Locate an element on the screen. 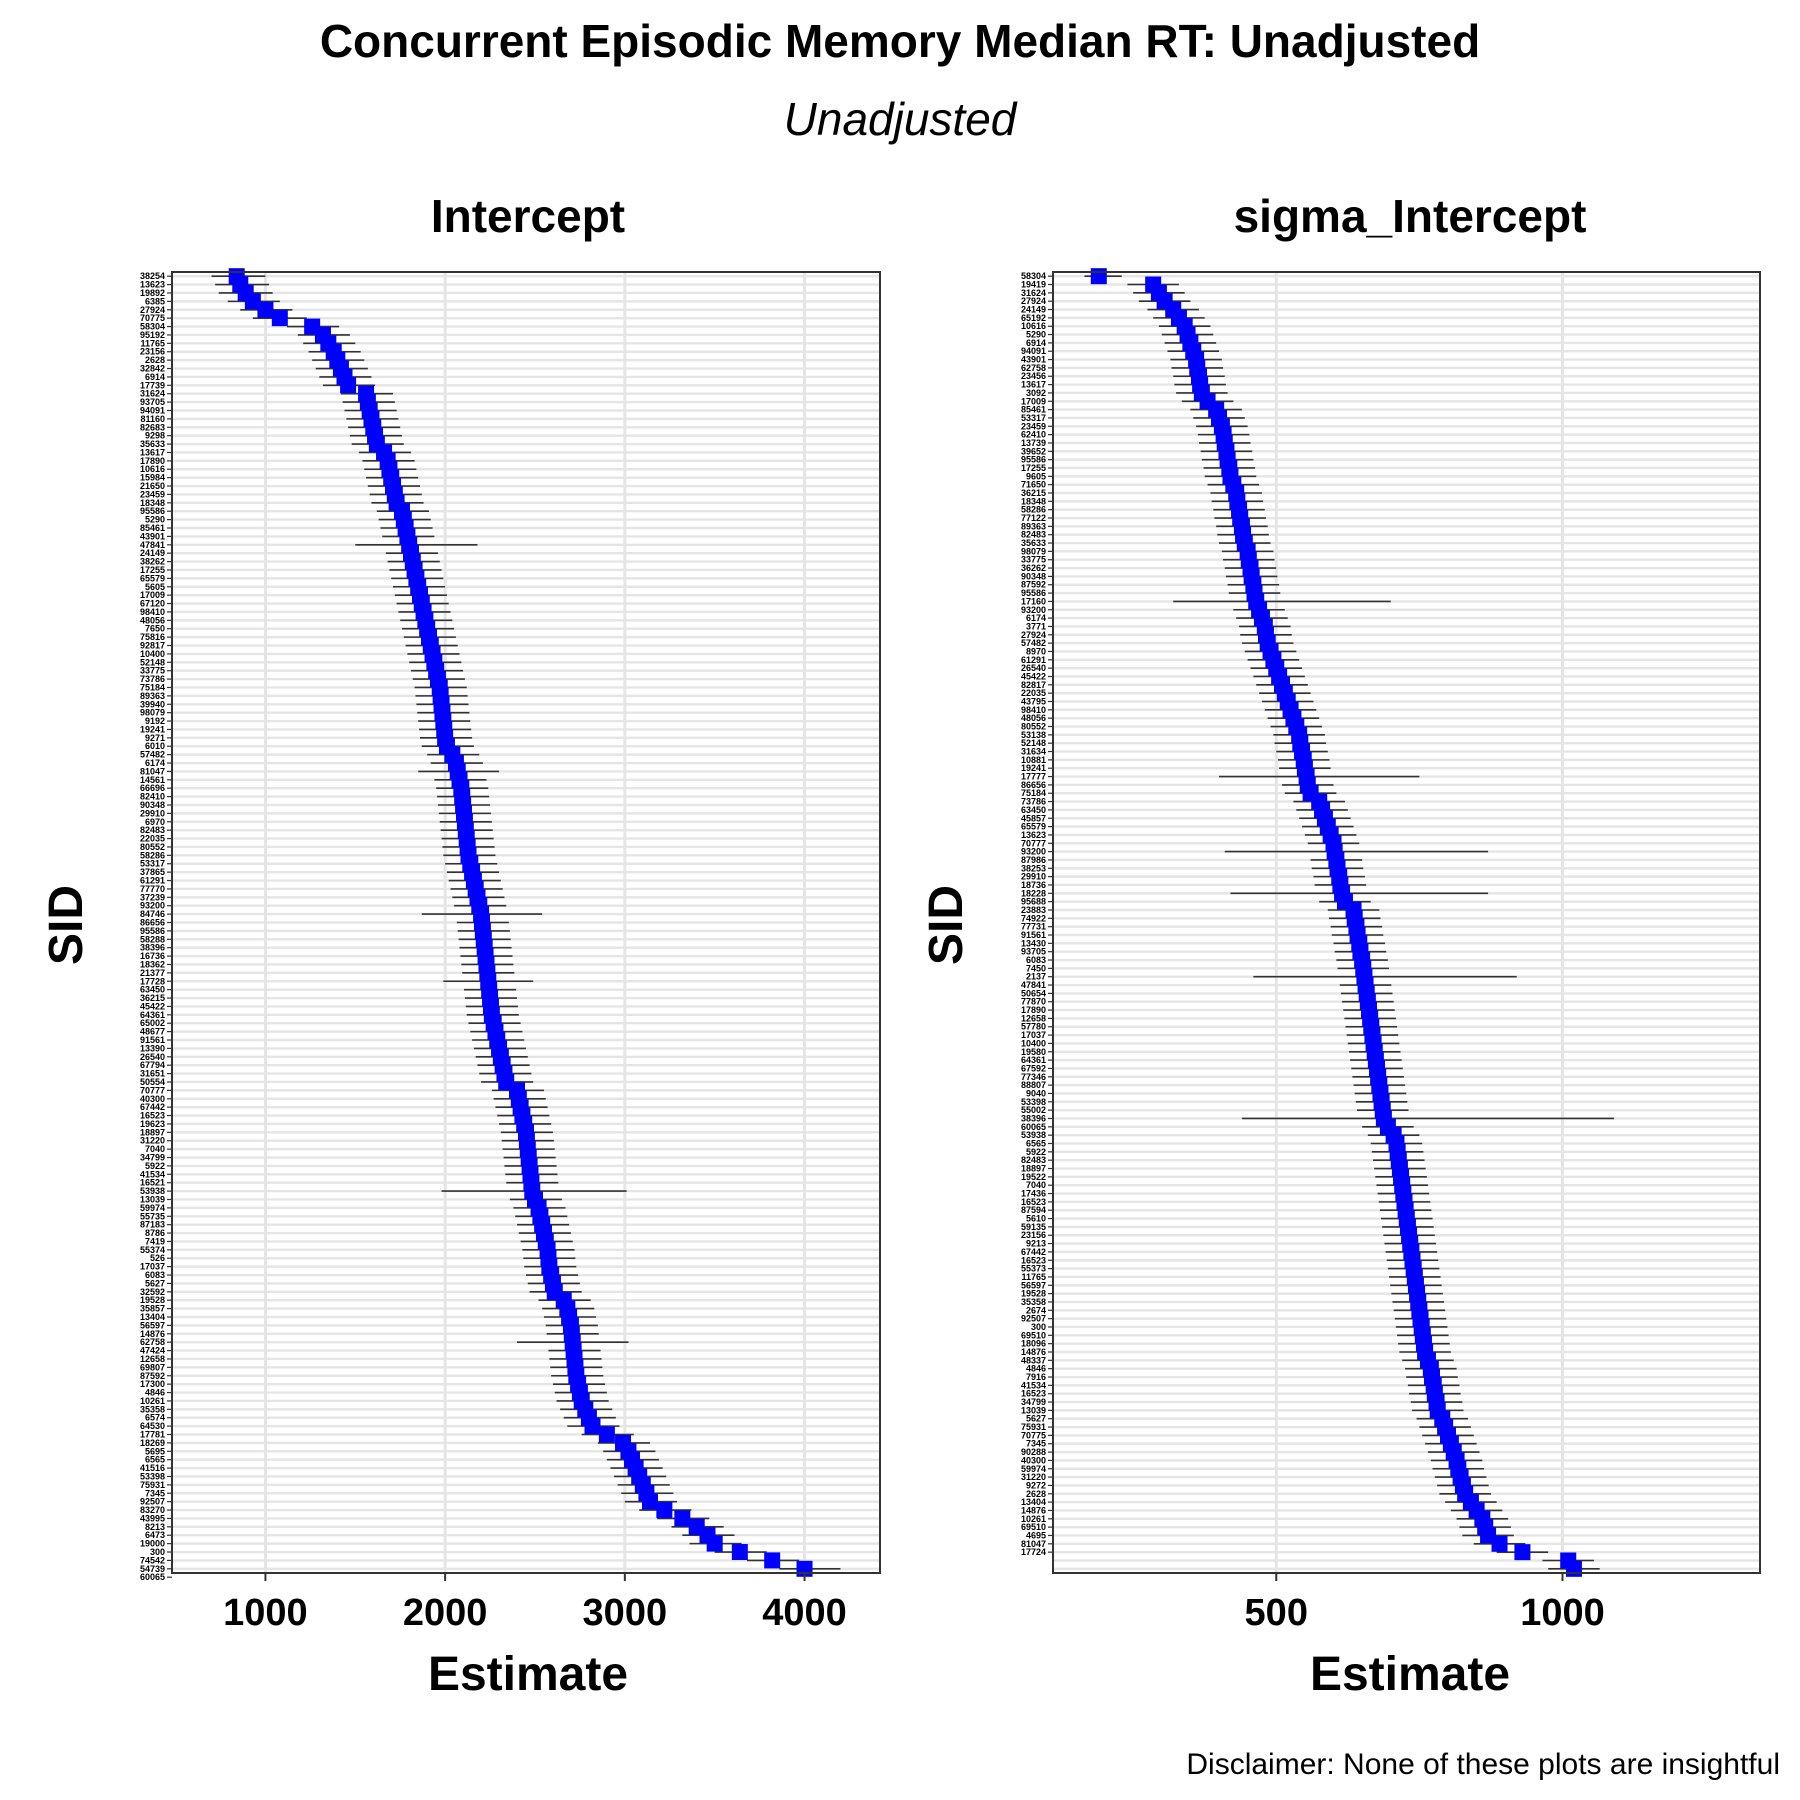  y-tick-label: 9272 is located at coordinates (1036, 1485).